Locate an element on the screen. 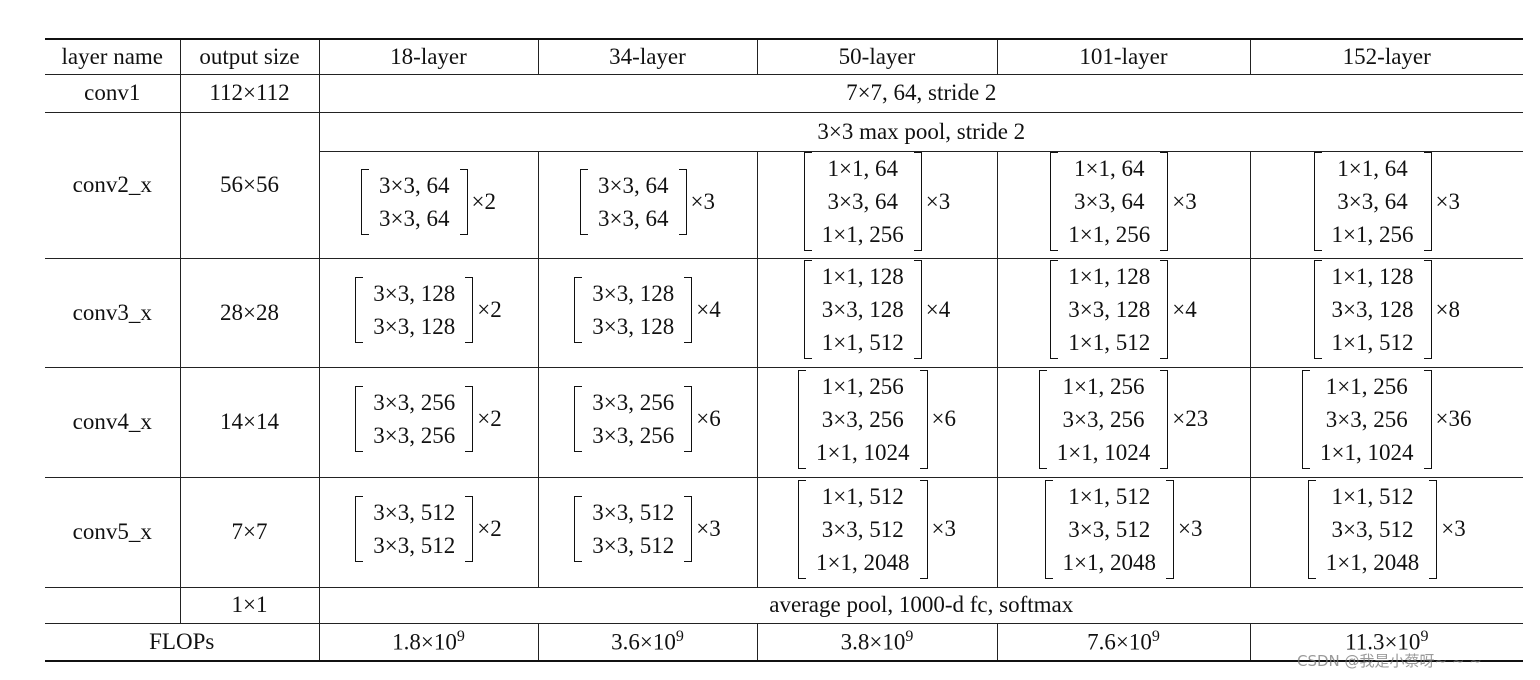  repeat: ×6 is located at coordinates (708, 418).